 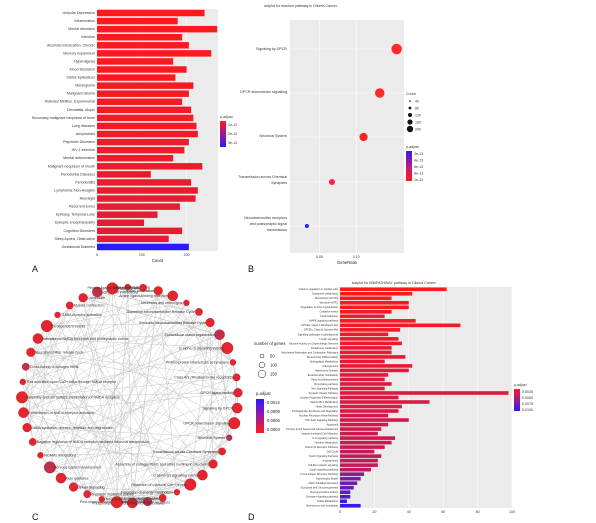 I want to click on category-label-d: Folate Metabolism, so click(x=327, y=501).